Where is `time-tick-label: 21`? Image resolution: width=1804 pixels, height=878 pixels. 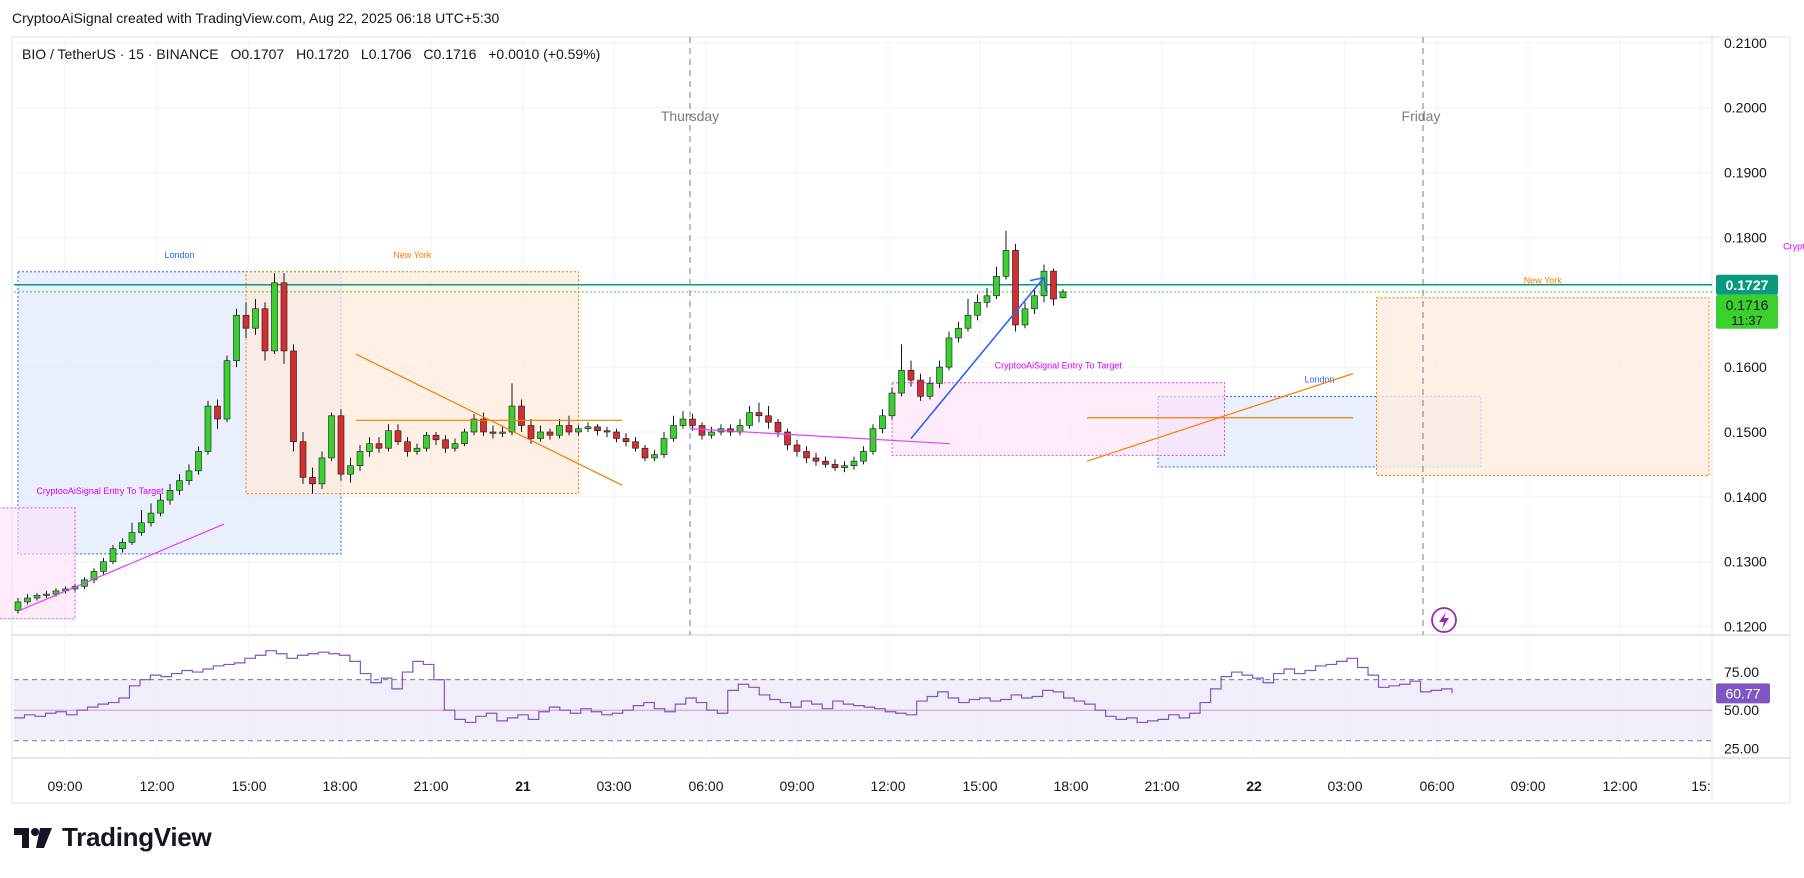 time-tick-label: 21 is located at coordinates (523, 786).